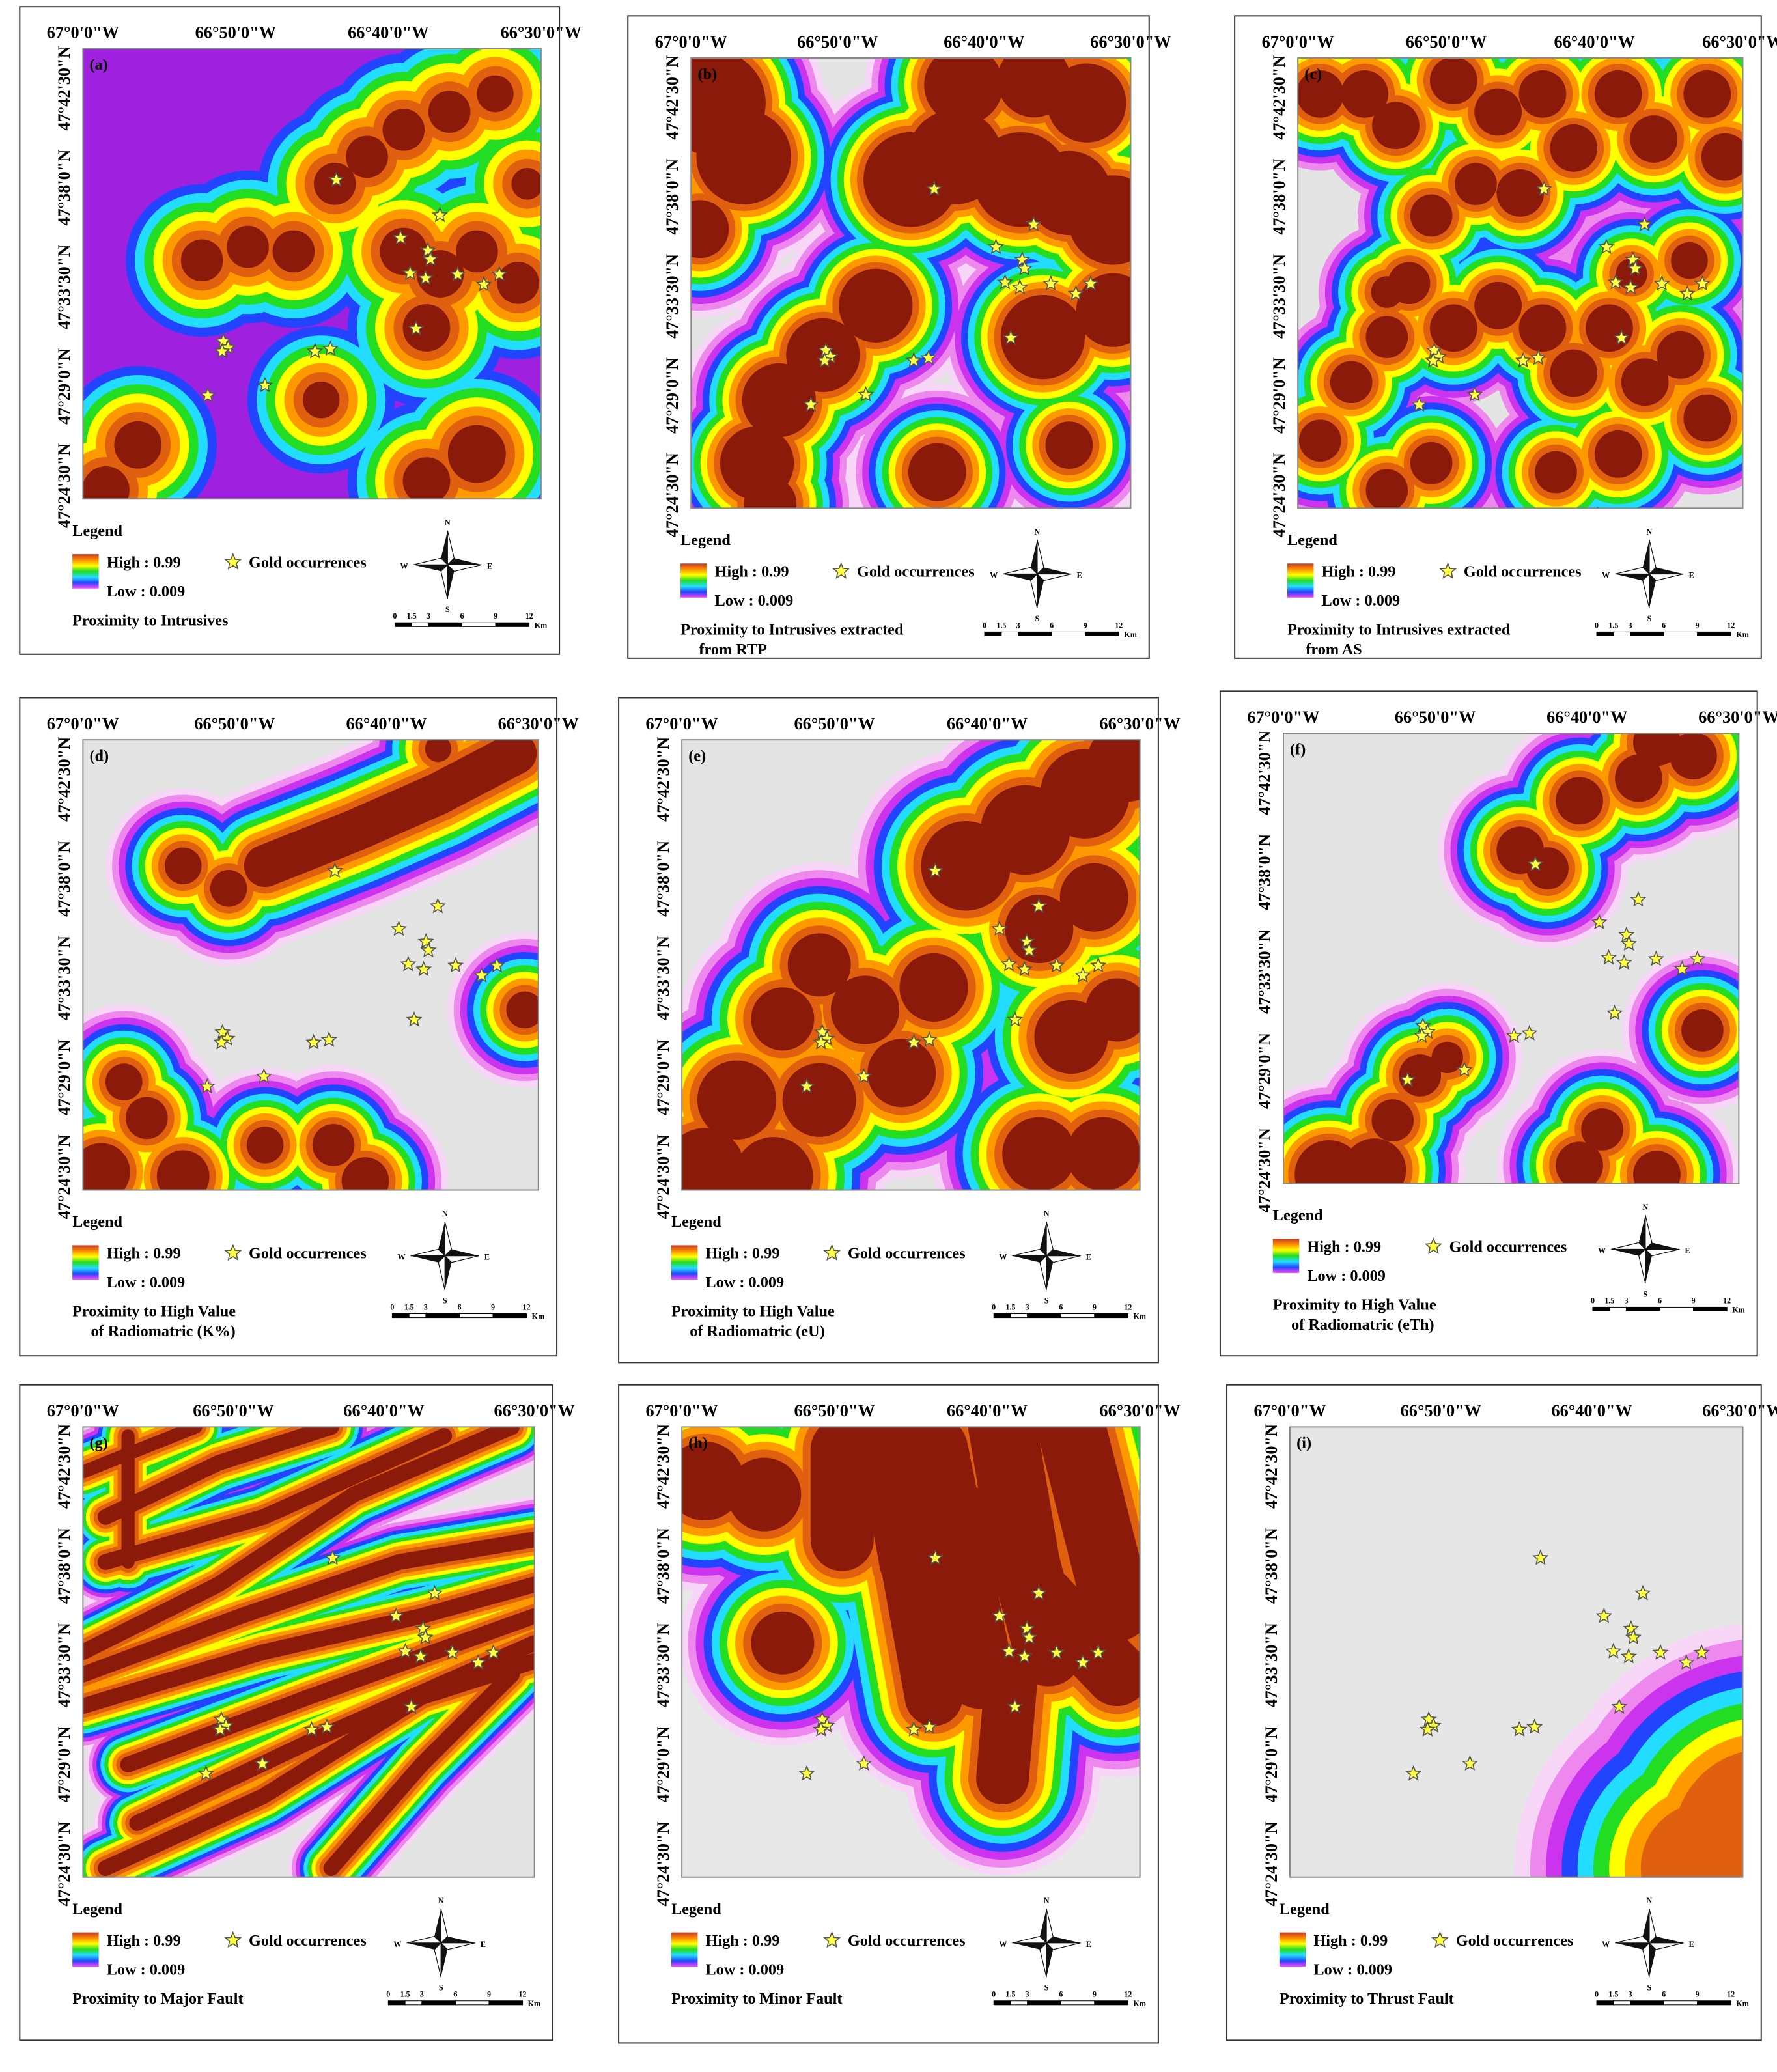  What do you see at coordinates (163, 1332) in the screenshot?
I see `panel-title: of Radiomatric (K%)` at bounding box center [163, 1332].